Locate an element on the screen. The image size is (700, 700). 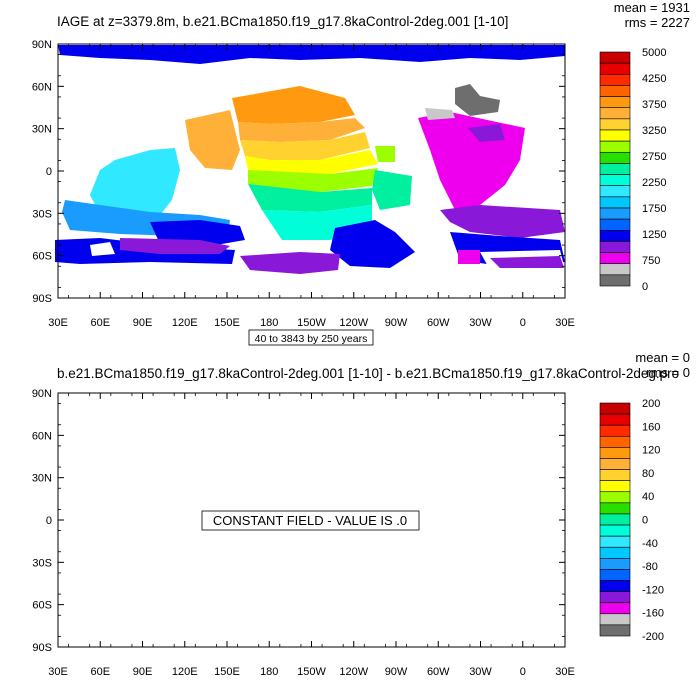
y-tick-label: 30N is located at coordinates (42, 130).